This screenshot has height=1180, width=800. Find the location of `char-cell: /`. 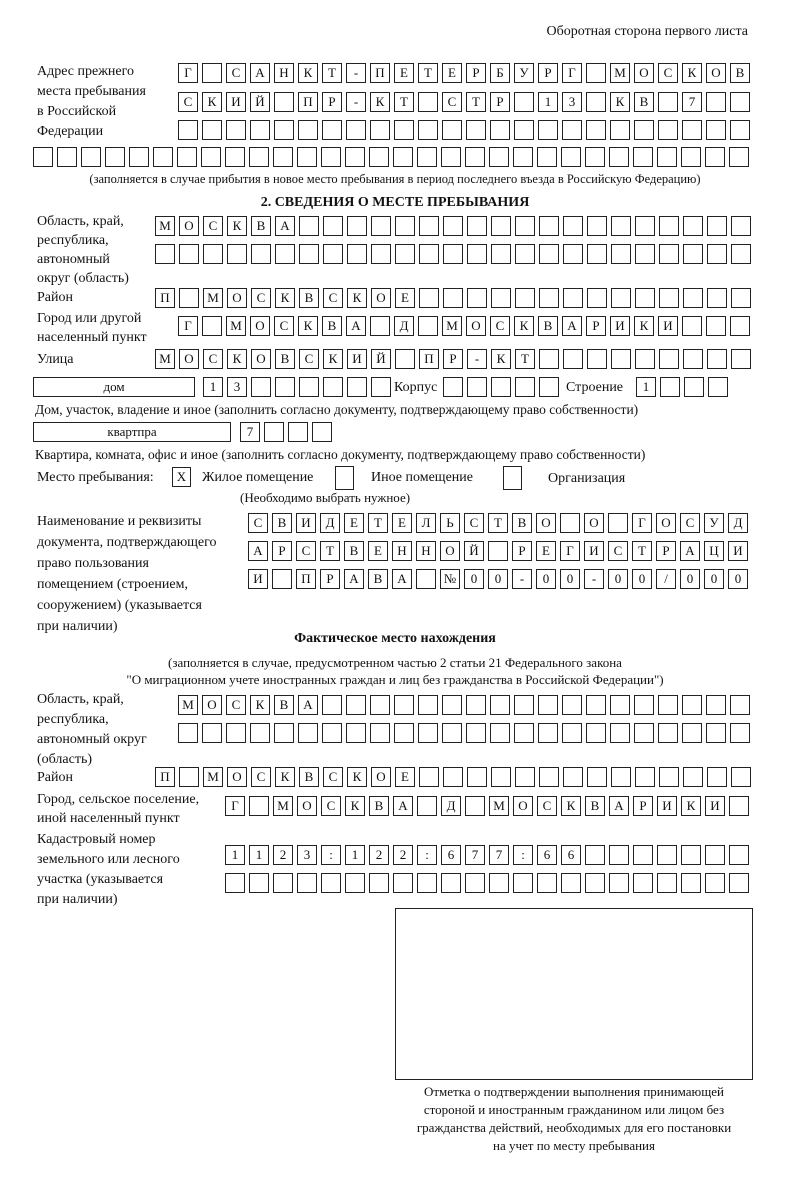

char-cell: / is located at coordinates (666, 579).